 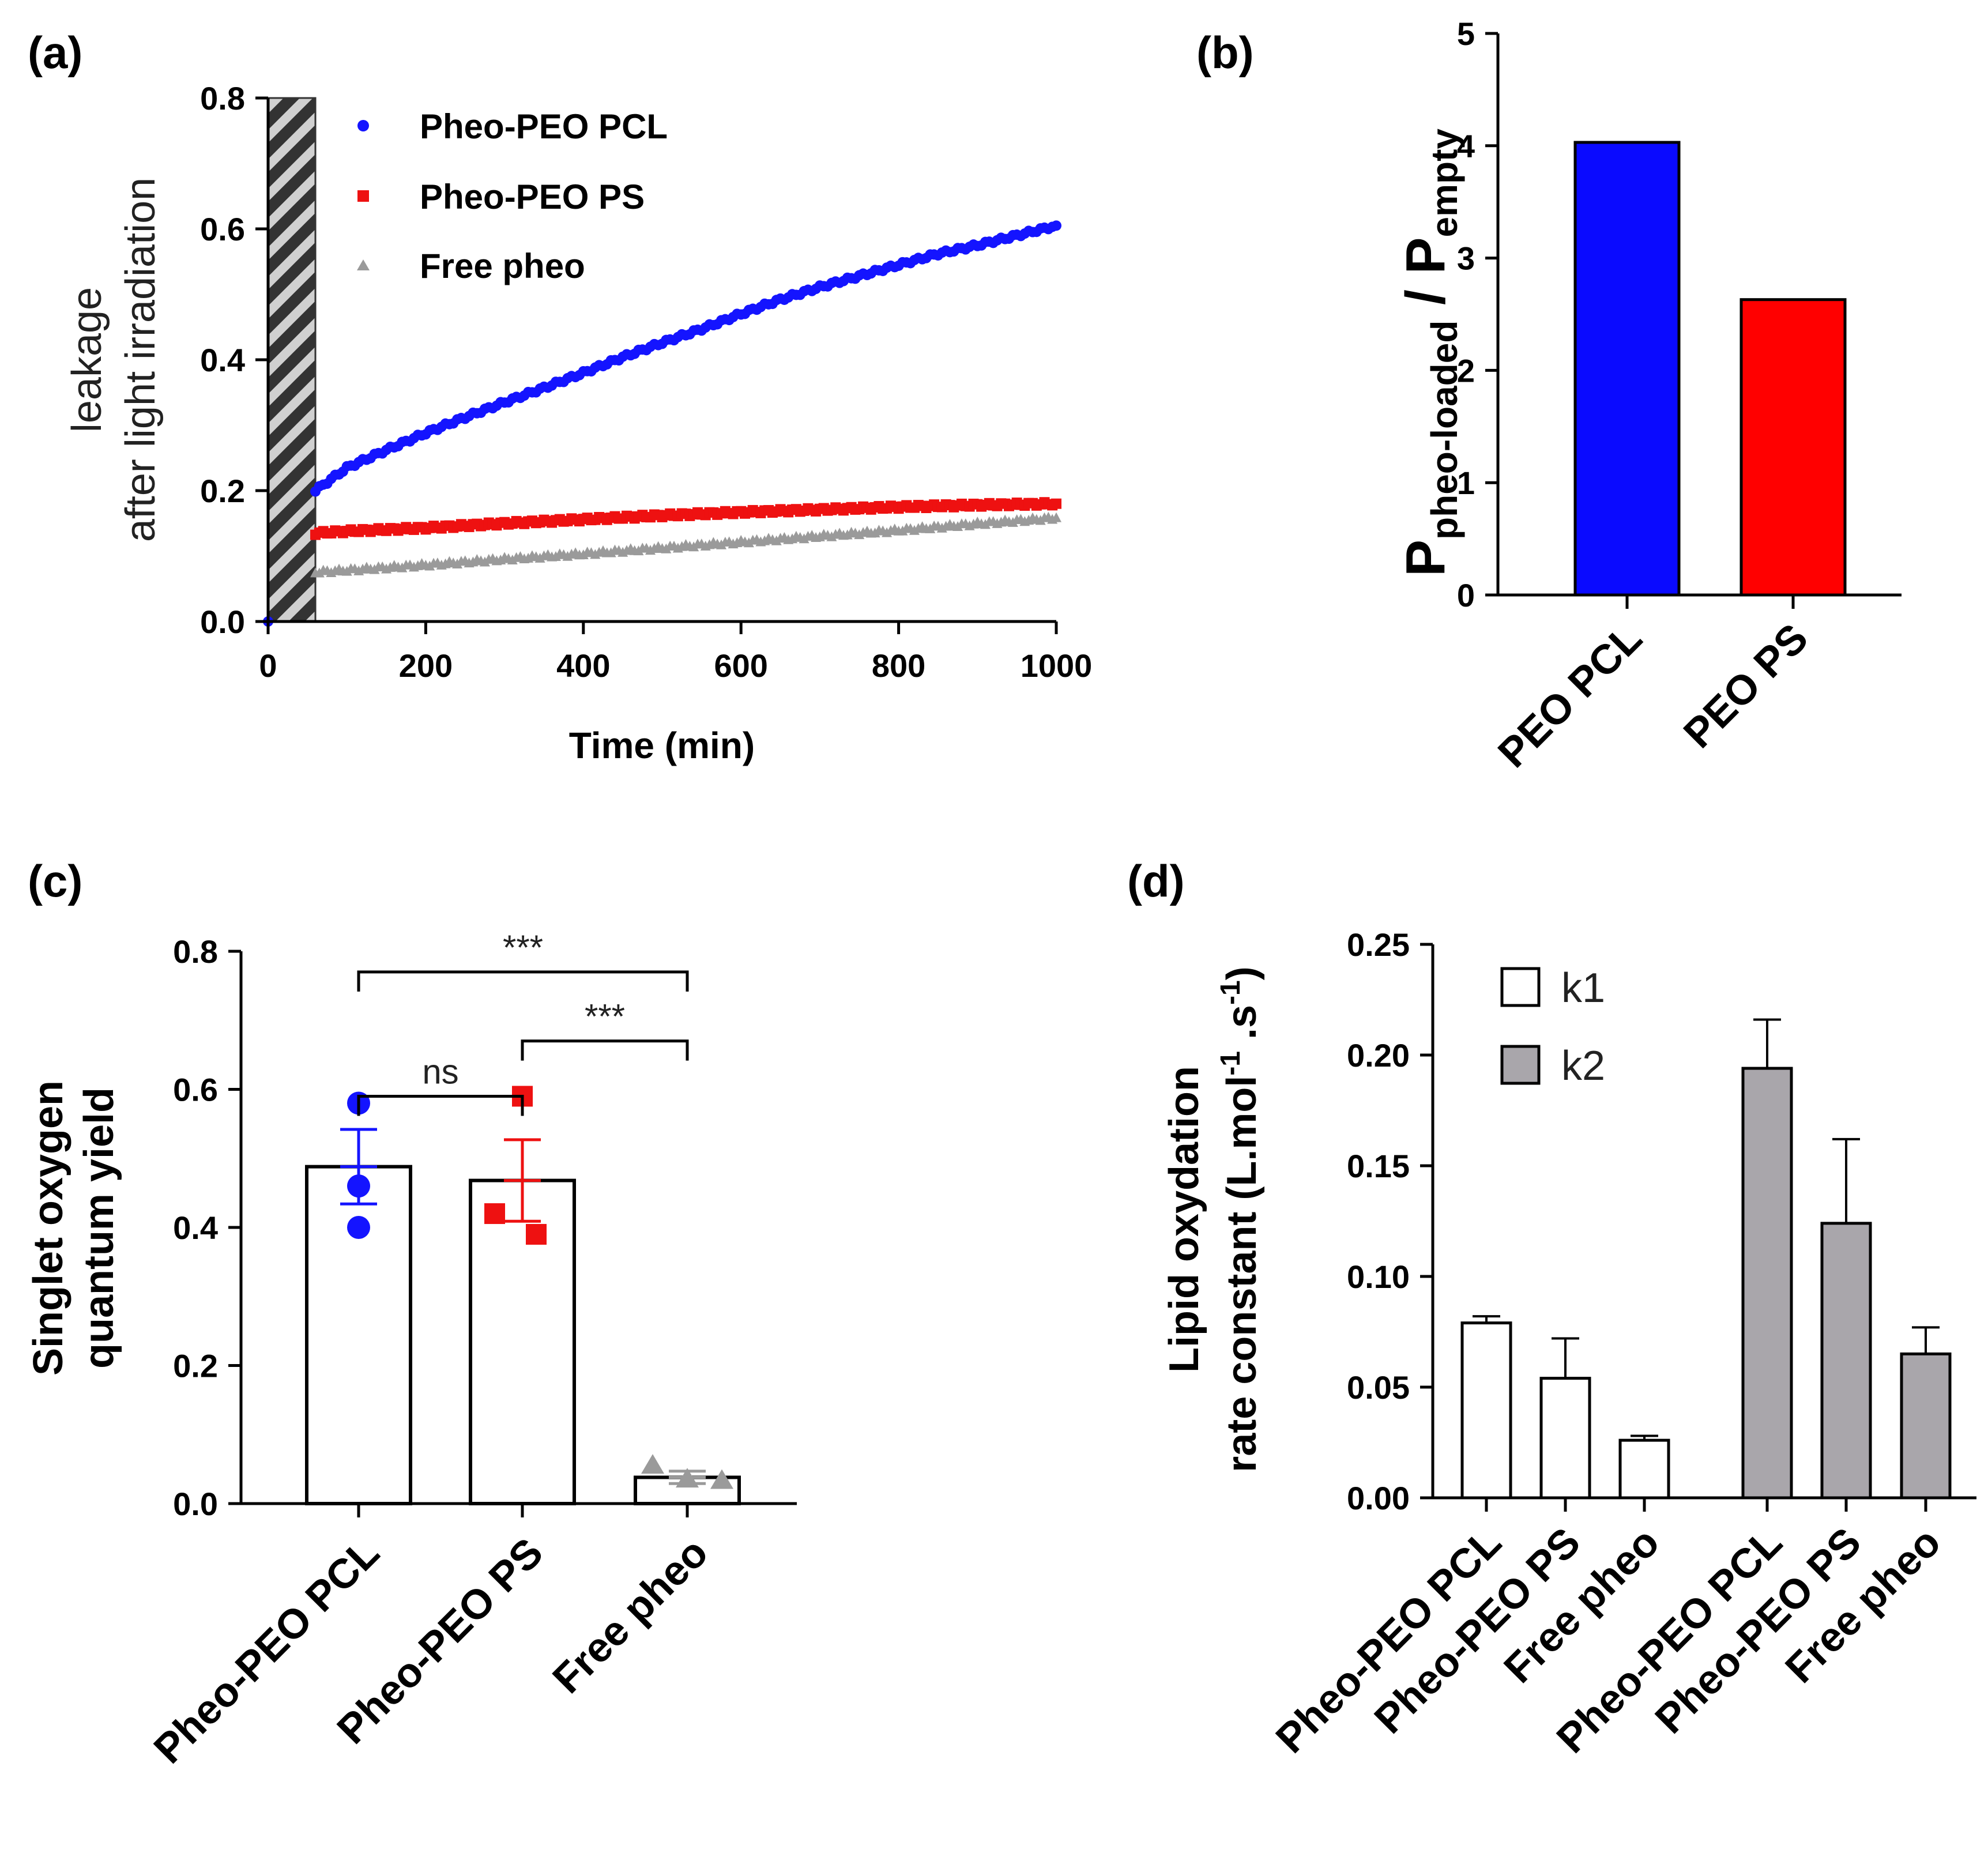 I want to click on panel-c-x-tick-label: Free pheo, so click(x=630, y=1616).